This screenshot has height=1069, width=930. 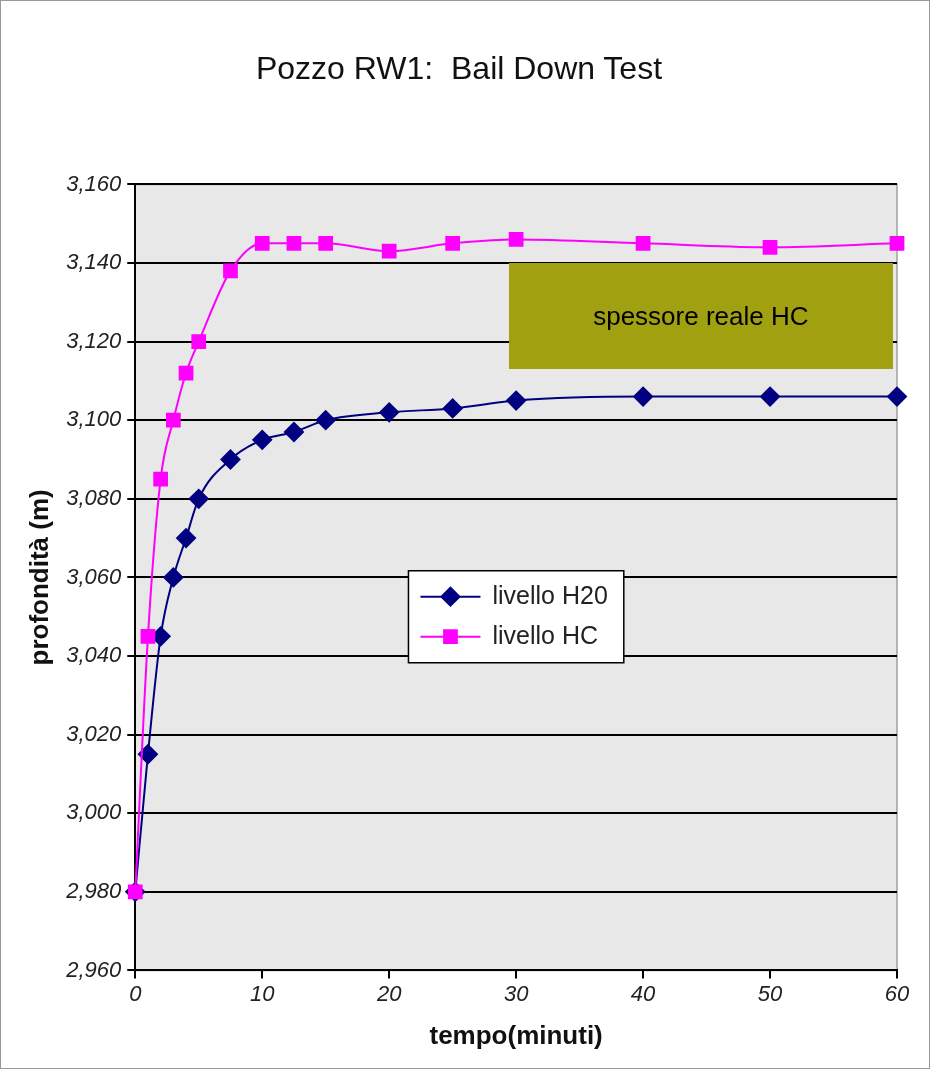 What do you see at coordinates (38, 577) in the screenshot?
I see `y-axis-title: profondità (m)` at bounding box center [38, 577].